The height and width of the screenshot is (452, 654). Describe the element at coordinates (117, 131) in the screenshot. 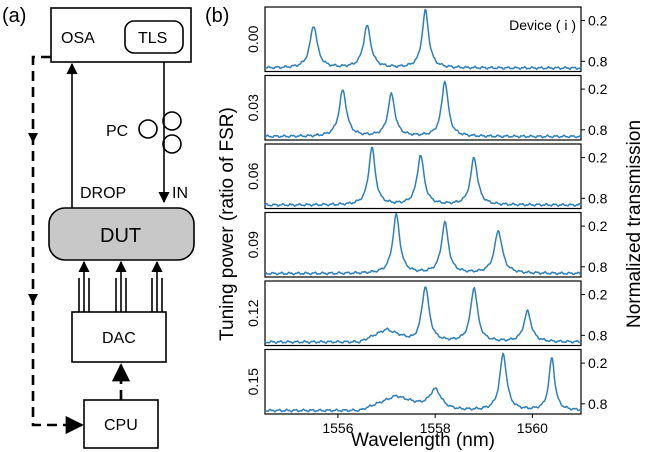

I see `pc-label: PC` at that location.